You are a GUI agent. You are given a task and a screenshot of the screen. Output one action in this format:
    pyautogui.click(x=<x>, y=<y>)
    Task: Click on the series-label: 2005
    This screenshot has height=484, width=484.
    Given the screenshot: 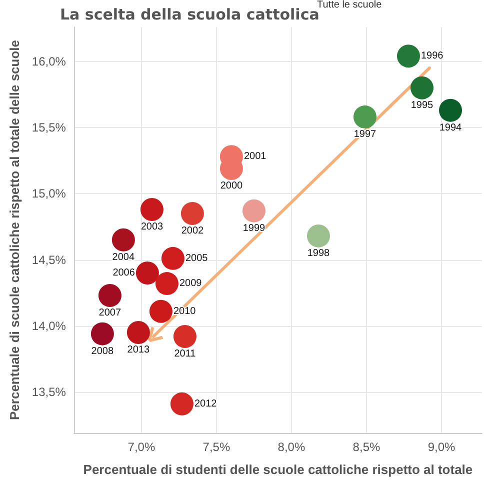 What is the action you would take?
    pyautogui.click(x=196, y=258)
    